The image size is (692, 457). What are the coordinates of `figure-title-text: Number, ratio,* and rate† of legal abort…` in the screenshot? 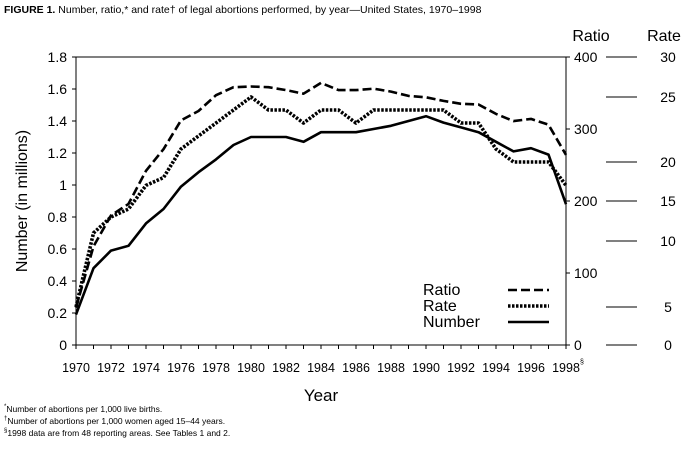 It's located at (270, 10).